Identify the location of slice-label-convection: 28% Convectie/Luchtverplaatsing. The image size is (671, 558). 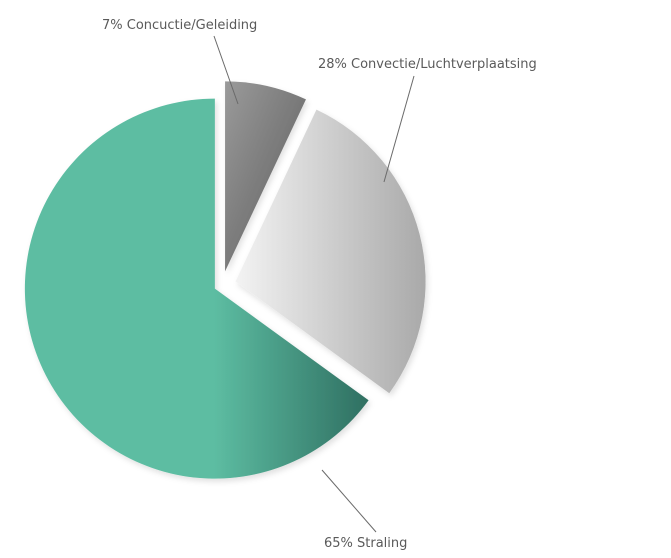
(427, 64).